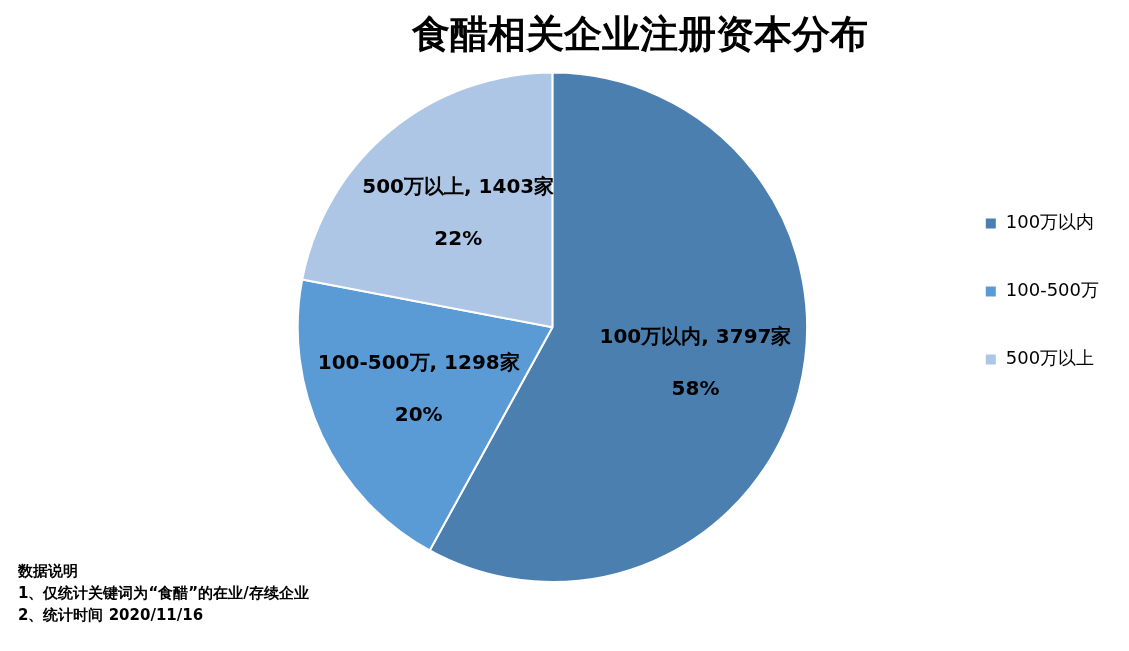 This screenshot has width=1129, height=651. What do you see at coordinates (695, 362) in the screenshot?
I see `text: 100万以内, 3797家 58%` at bounding box center [695, 362].